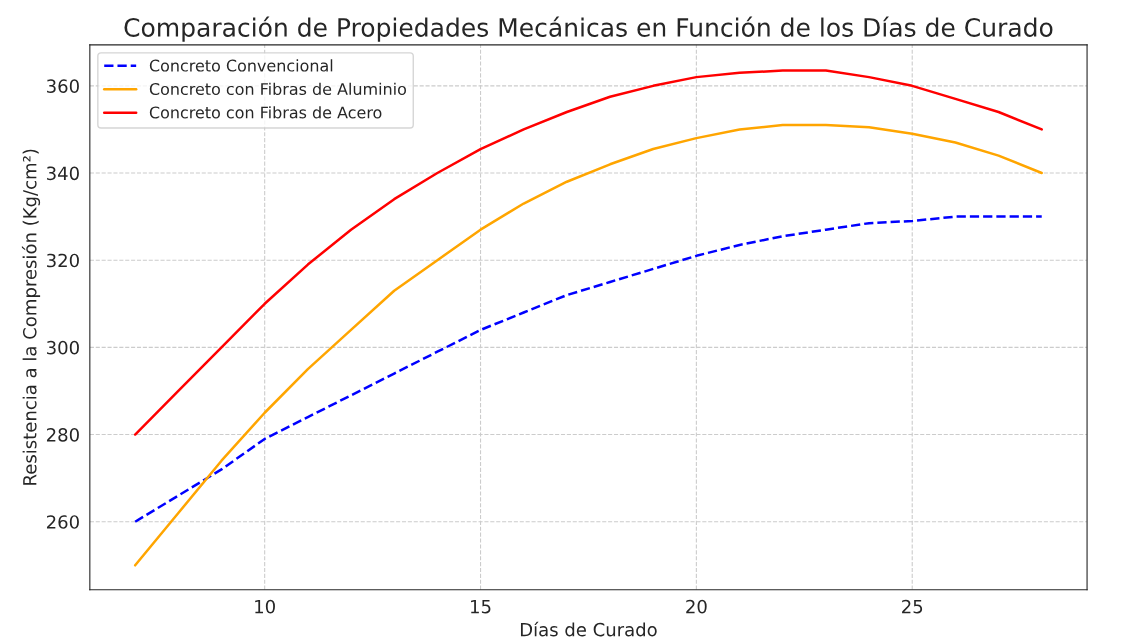 This screenshot has height=641, width=1123. What do you see at coordinates (31, 317) in the screenshot?
I see `y-axis-title: Resistencia a la Compresión (Kg/cm²)` at bounding box center [31, 317].